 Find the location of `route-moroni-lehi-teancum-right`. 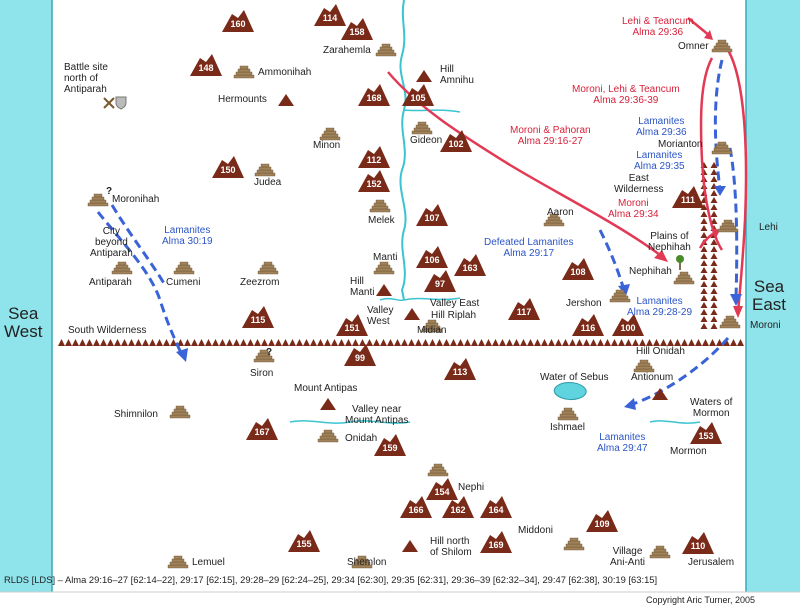

route-moroni-lehi-teancum-right is located at coordinates (737, 181).